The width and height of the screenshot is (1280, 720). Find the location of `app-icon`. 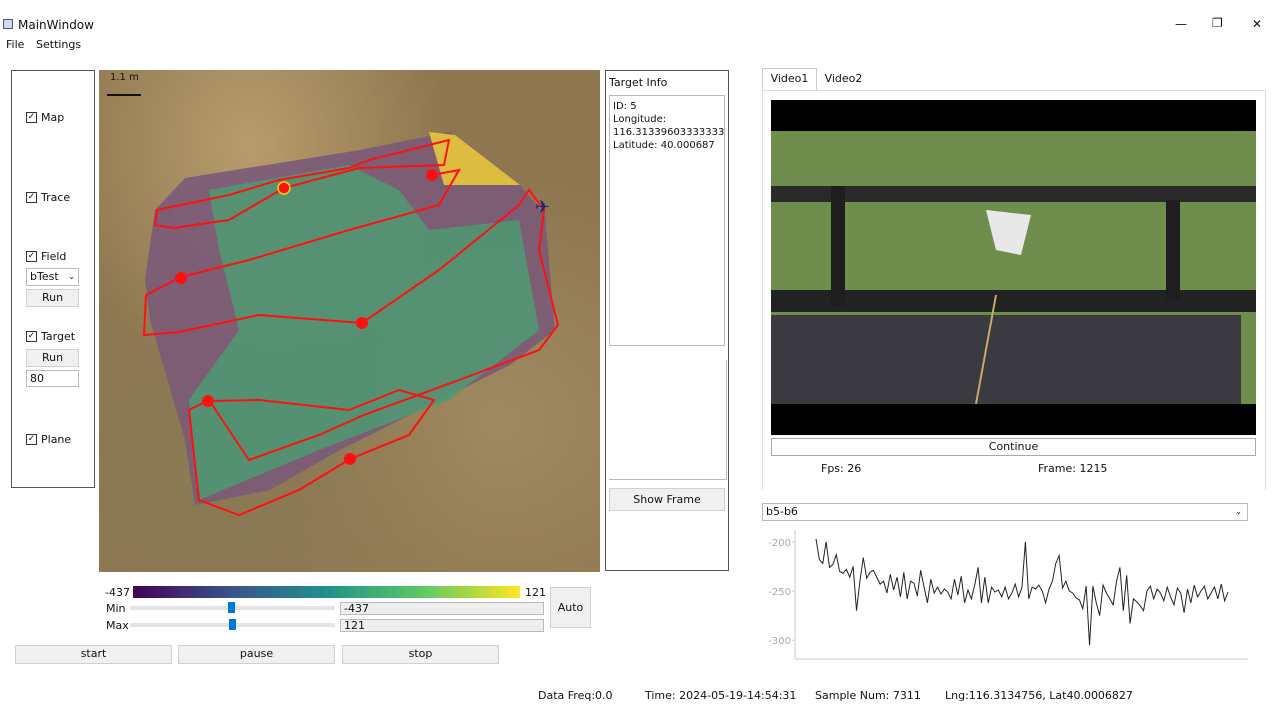

app-icon is located at coordinates (8, 24).